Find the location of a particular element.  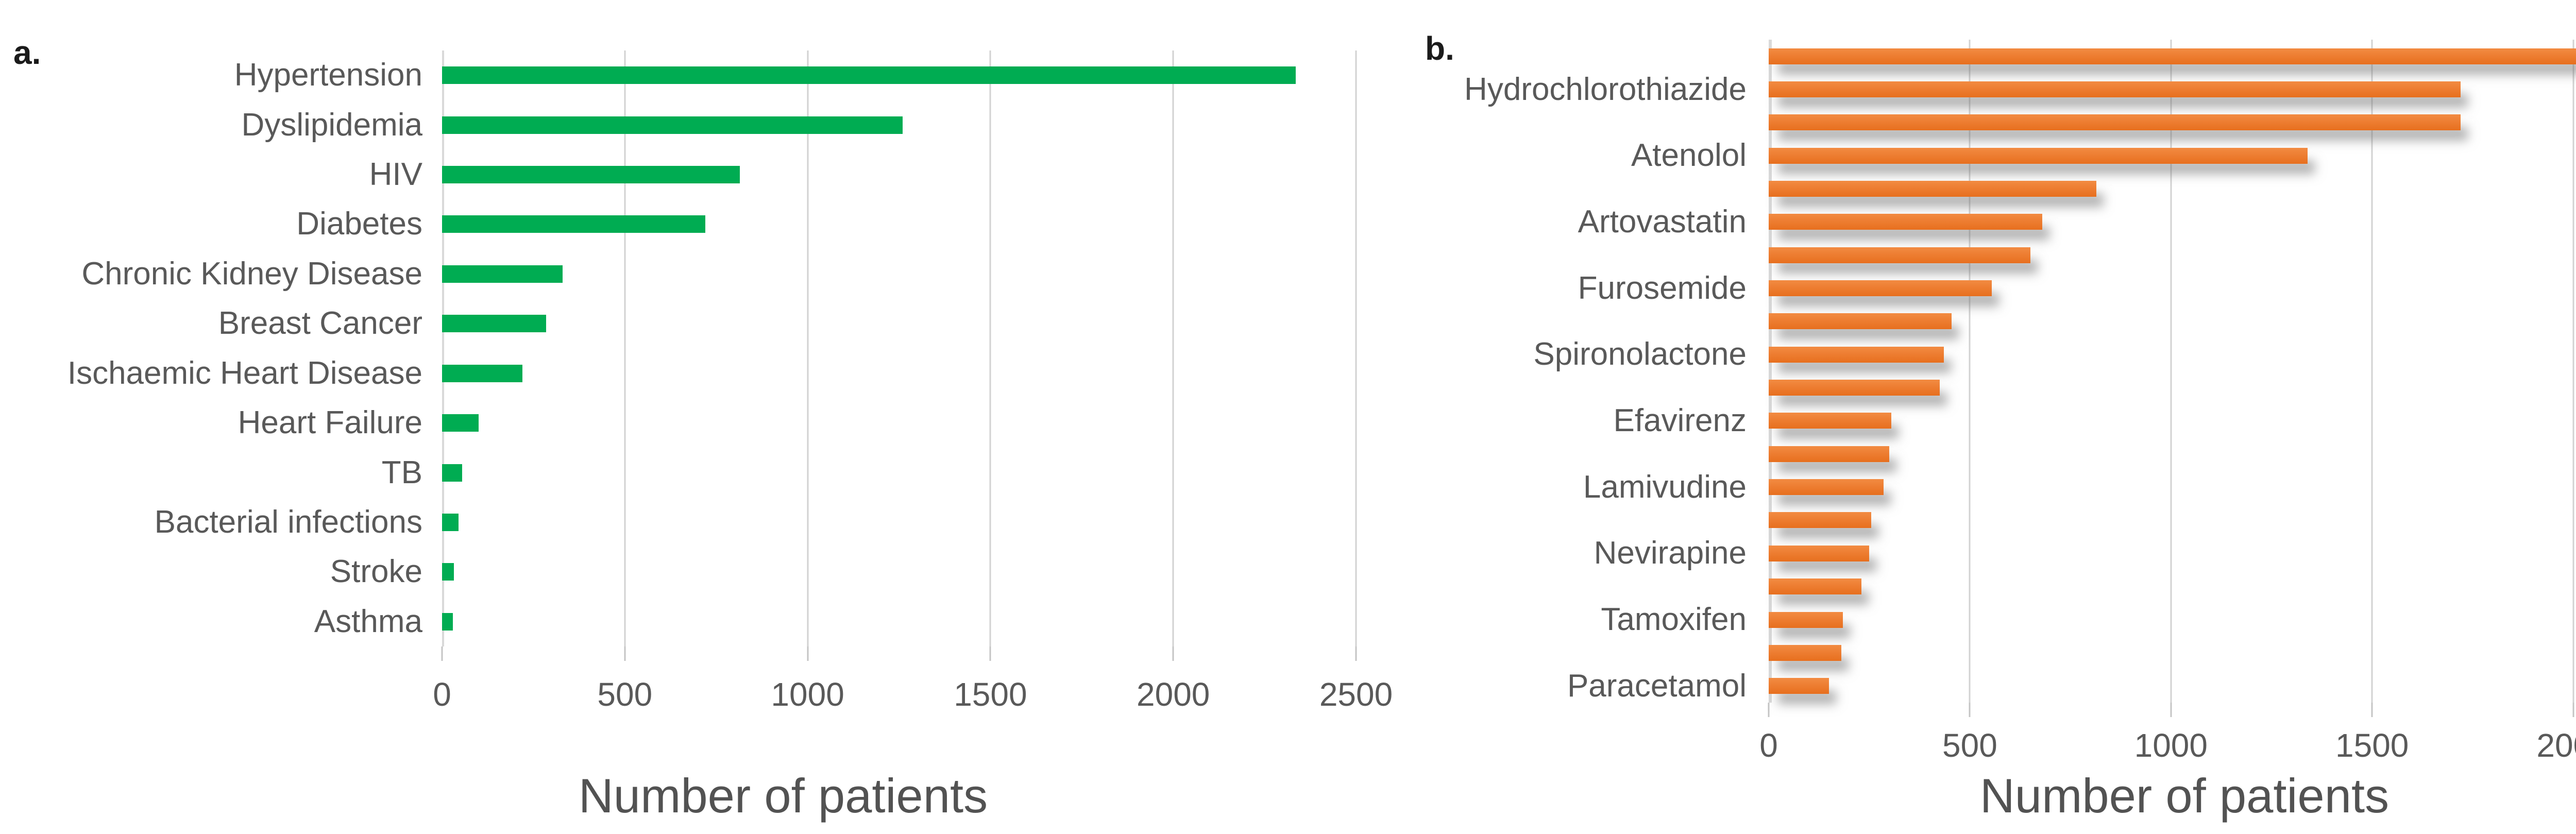

category-label-row: Chronic Kidney Disease is located at coordinates (211, 274).